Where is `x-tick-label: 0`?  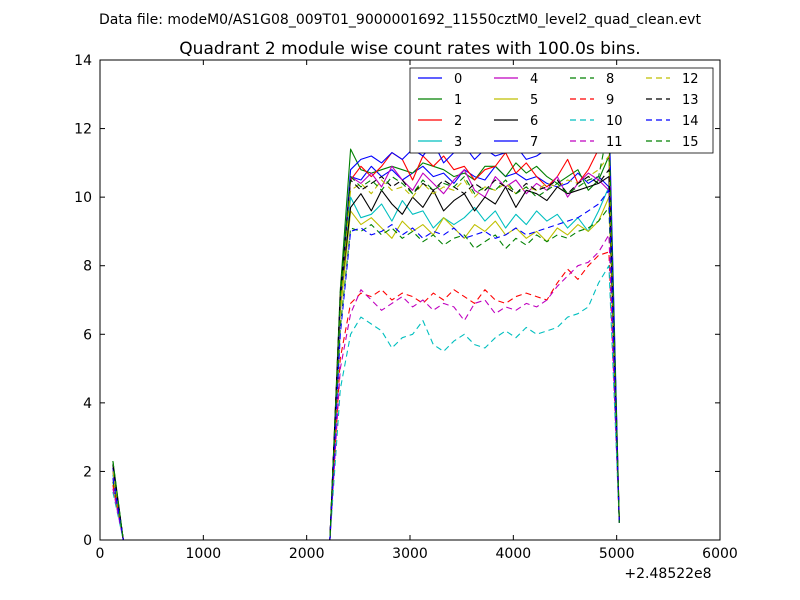
x-tick-label: 0 is located at coordinates (100, 554).